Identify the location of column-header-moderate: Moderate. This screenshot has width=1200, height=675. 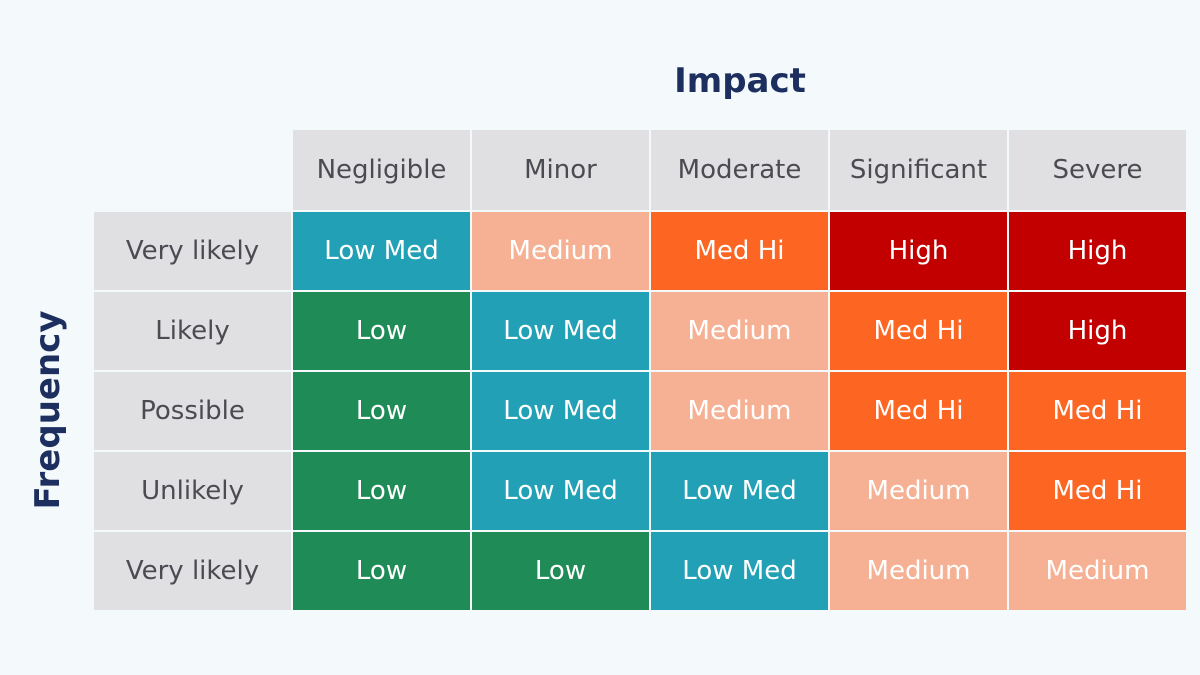
(739, 170).